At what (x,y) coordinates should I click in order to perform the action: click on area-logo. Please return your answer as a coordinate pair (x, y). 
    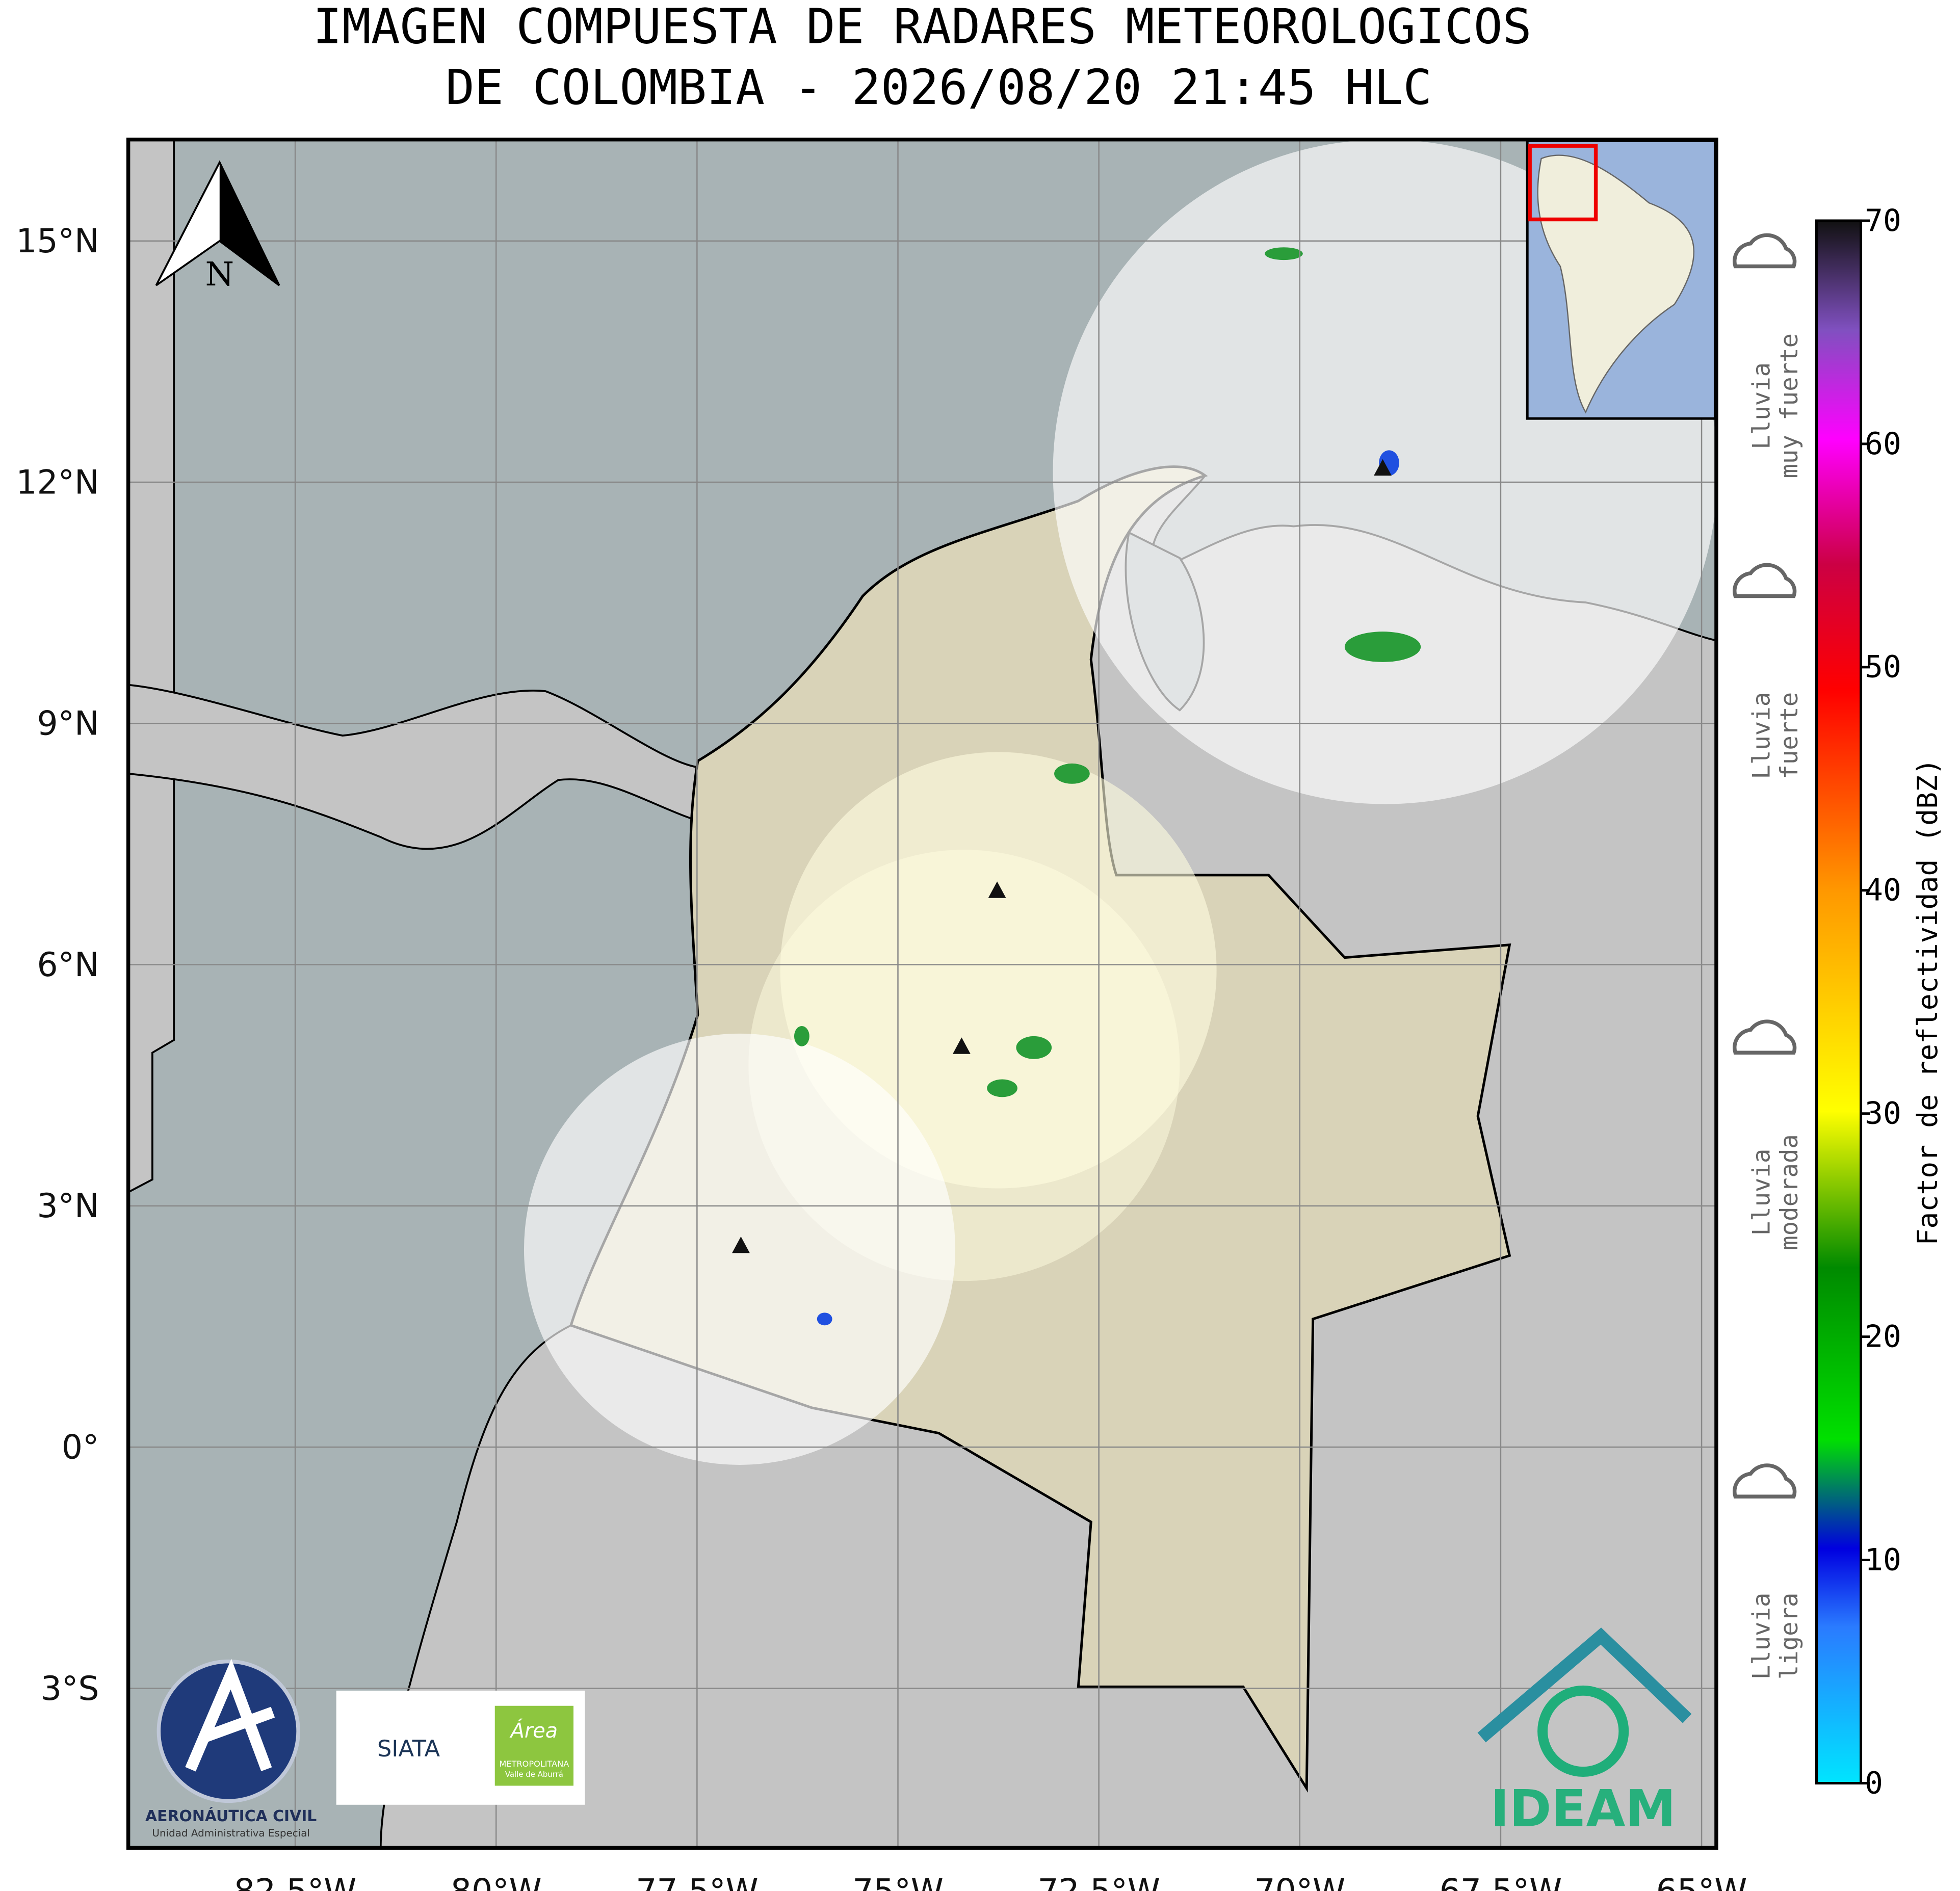
    Looking at the image, I should click on (534, 1745).